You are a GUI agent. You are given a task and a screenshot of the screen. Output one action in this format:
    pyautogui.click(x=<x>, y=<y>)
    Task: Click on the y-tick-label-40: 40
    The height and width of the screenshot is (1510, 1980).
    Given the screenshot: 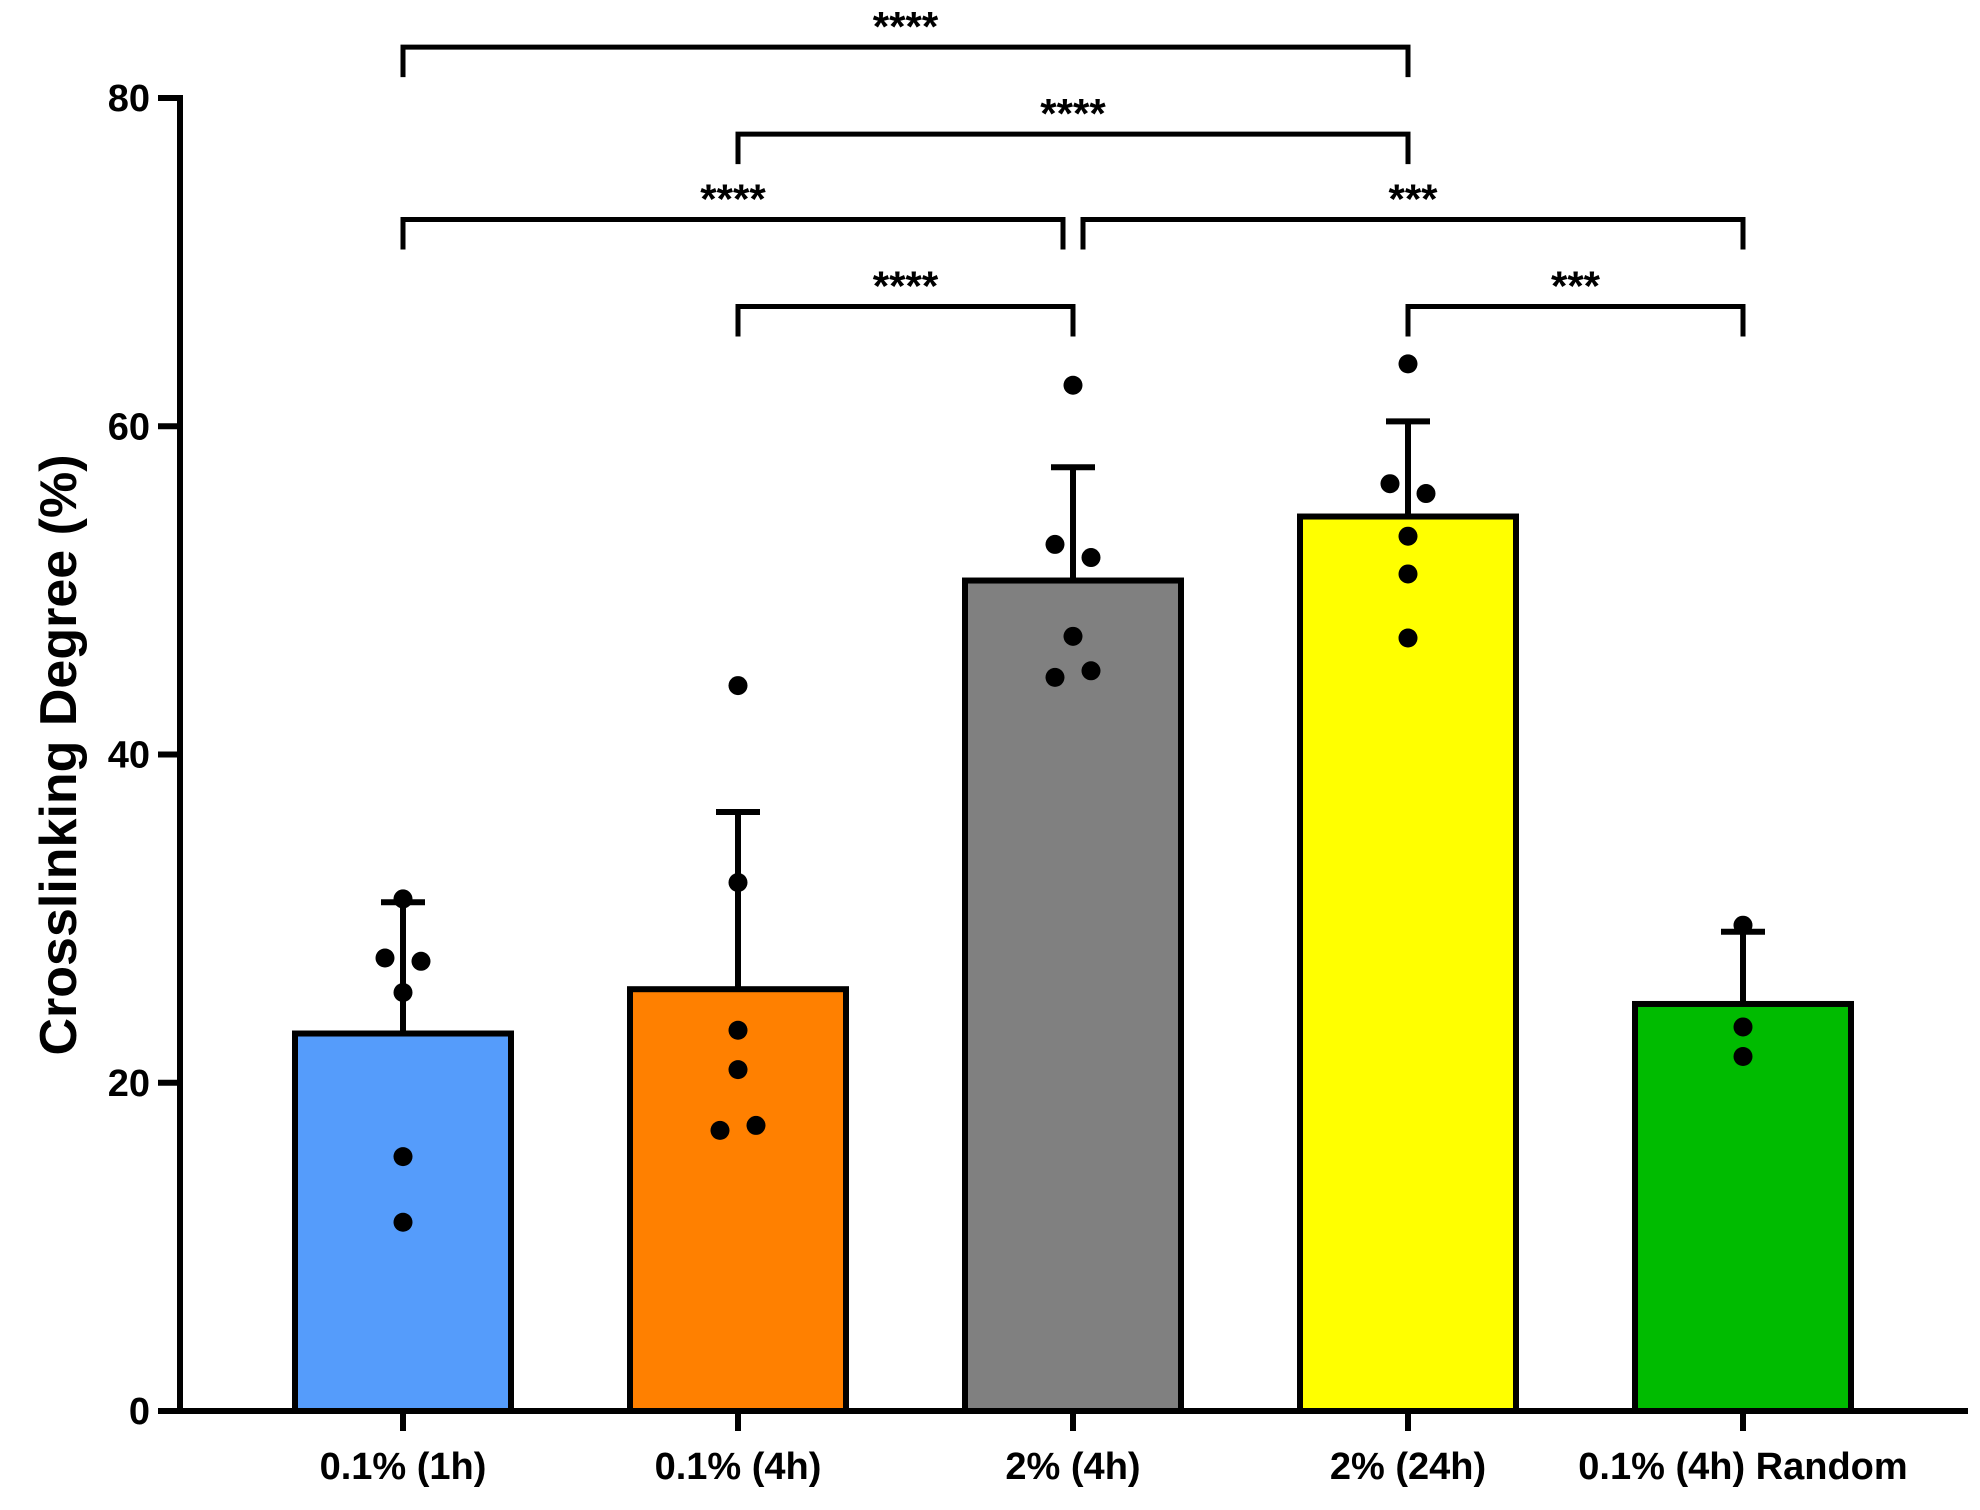 What is the action you would take?
    pyautogui.click(x=129, y=756)
    